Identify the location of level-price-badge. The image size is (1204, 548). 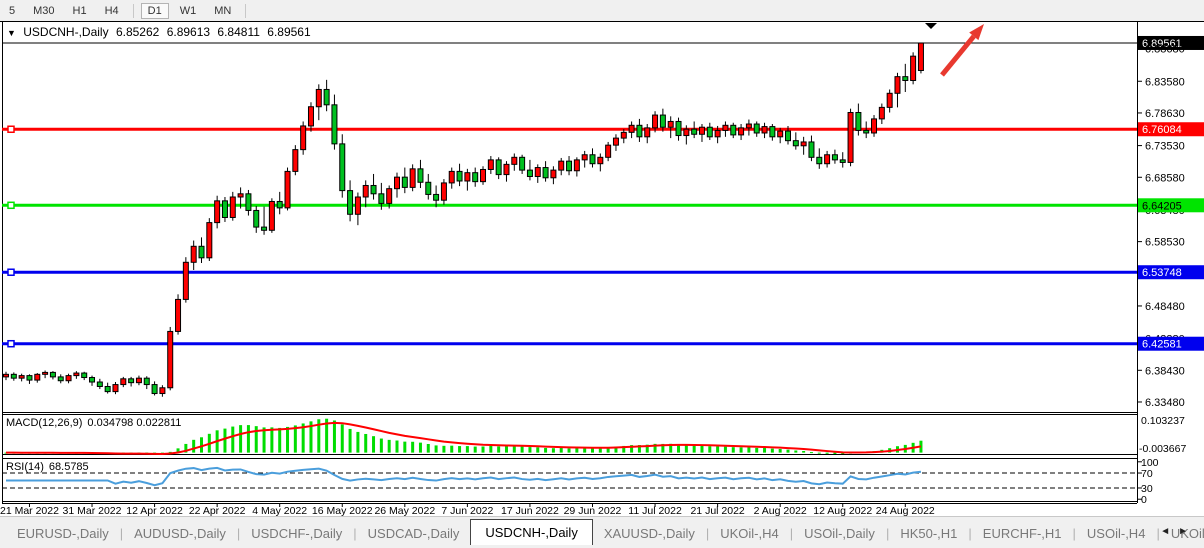
(1171, 343).